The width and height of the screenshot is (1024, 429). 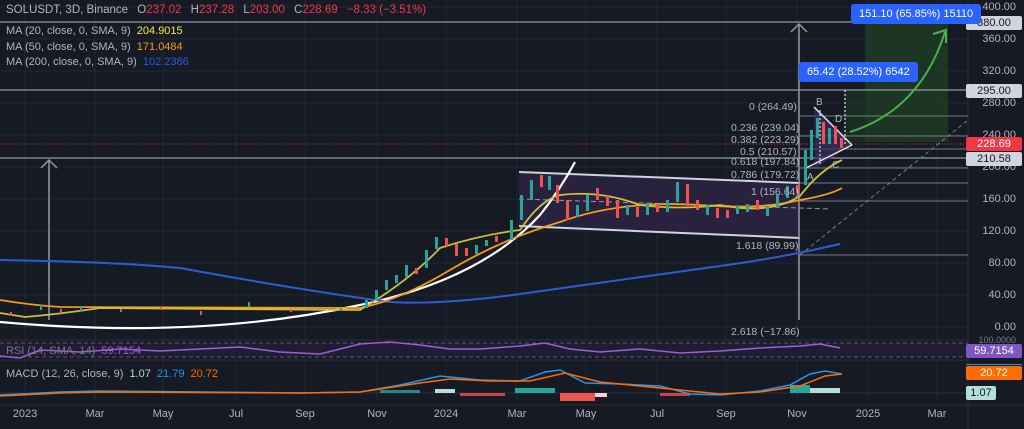 I want to click on price-tick: 400.00, so click(x=999, y=7).